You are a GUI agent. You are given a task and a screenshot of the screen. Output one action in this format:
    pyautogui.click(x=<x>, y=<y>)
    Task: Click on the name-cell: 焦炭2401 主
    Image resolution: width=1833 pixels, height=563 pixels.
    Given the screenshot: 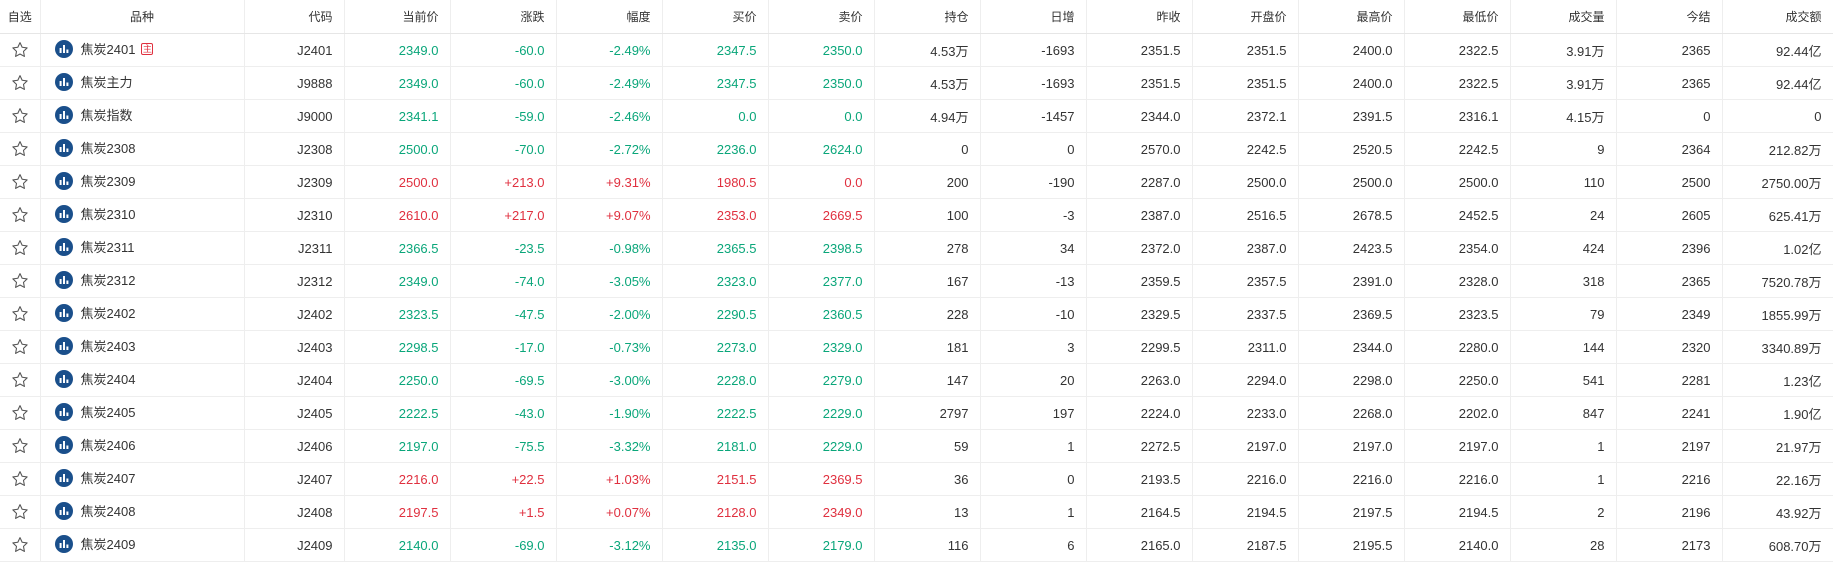 What is the action you would take?
    pyautogui.click(x=142, y=50)
    